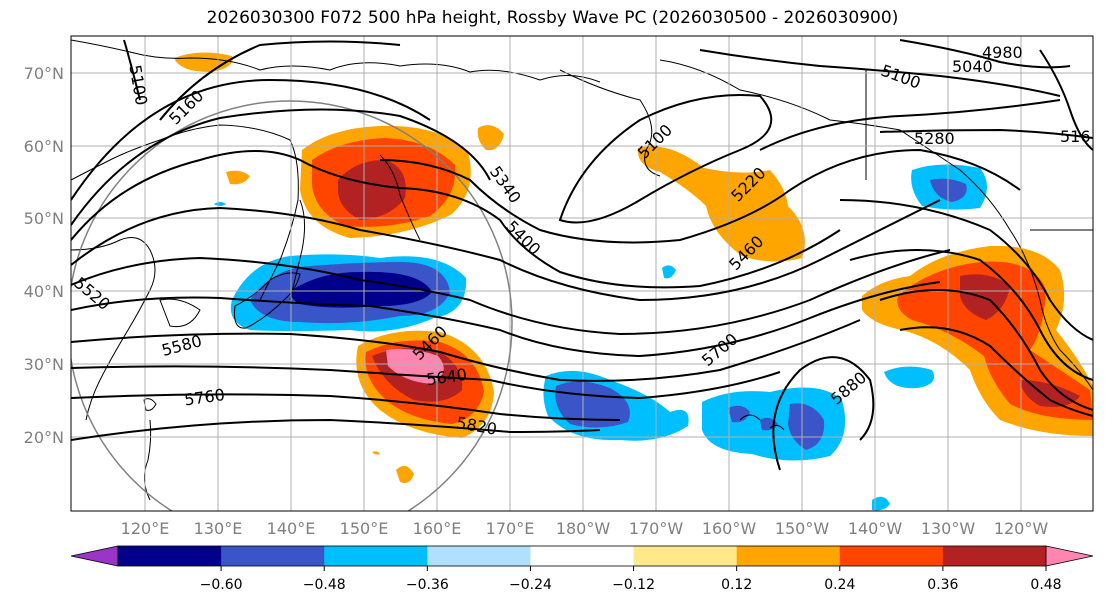 This screenshot has height=604, width=1105. I want to click on contour-label: 5280, so click(934, 138).